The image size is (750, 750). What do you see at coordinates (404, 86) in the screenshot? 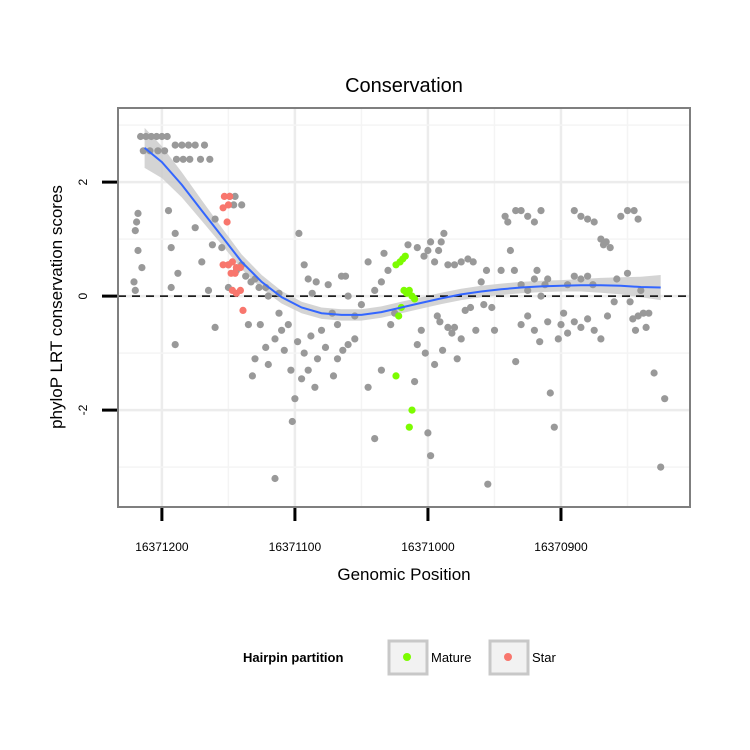
I see `chart-title: Conservation` at bounding box center [404, 86].